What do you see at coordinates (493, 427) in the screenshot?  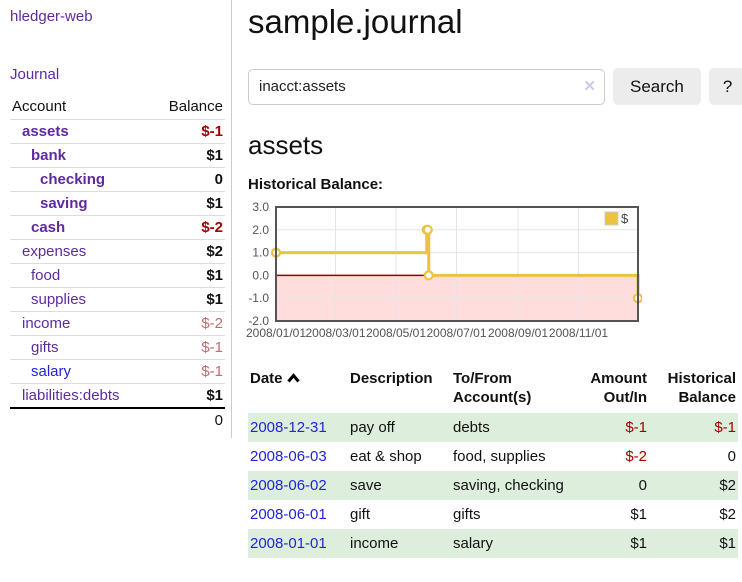 I see `transaction-row: 2008-12-31 pay off debts $-1 $-1` at bounding box center [493, 427].